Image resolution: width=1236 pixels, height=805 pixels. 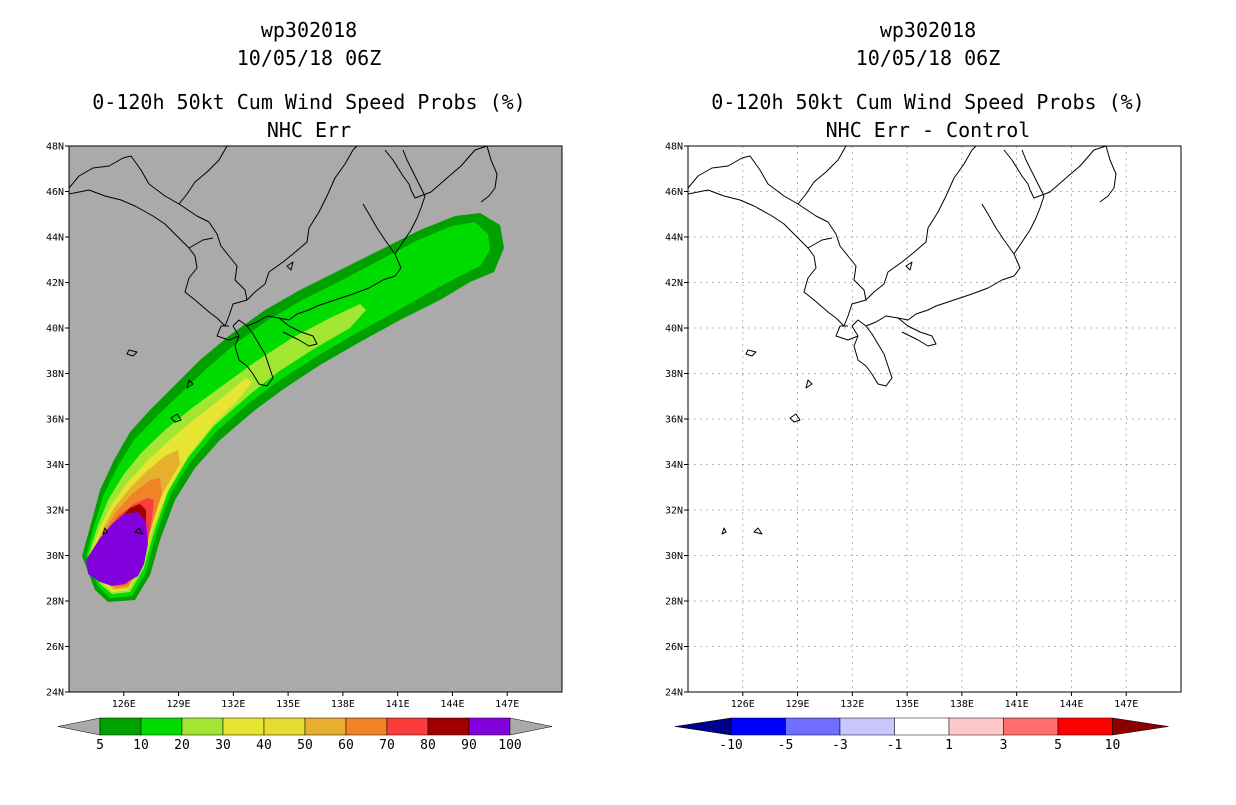 I want to click on left-title-line1: wp302018, so click(x=309, y=30).